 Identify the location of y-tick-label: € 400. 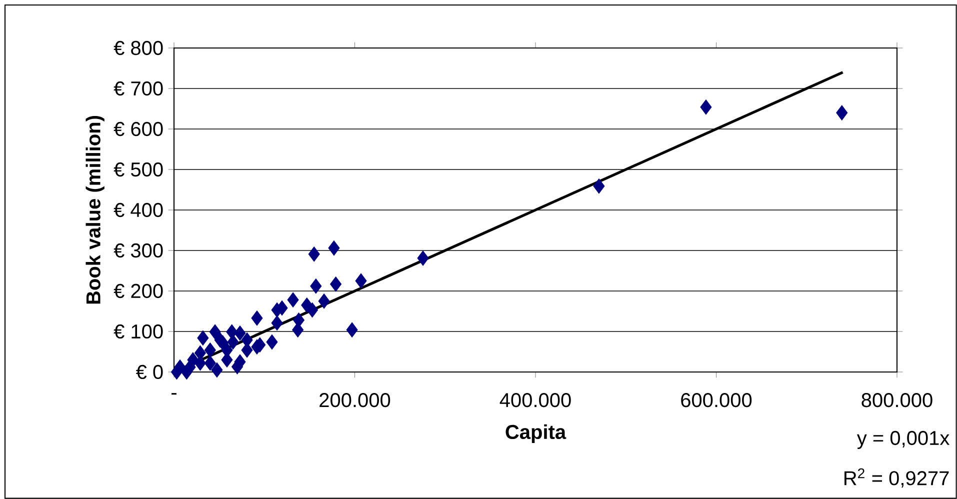
(138, 210).